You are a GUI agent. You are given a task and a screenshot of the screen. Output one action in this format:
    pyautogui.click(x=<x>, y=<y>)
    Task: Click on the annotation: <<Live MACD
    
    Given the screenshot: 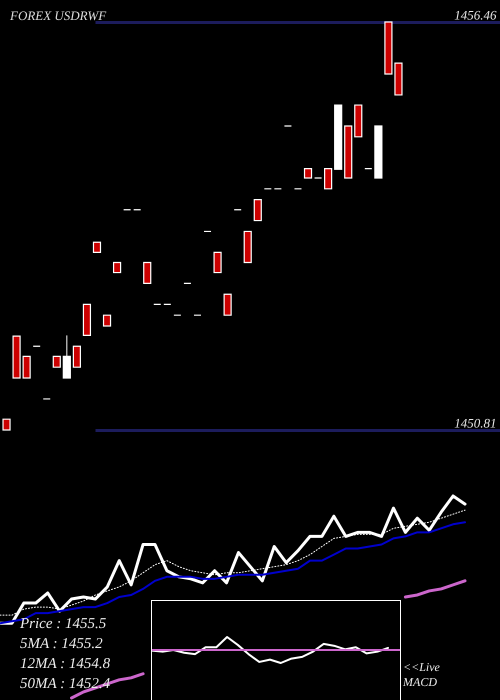 What is the action you would take?
    pyautogui.click(x=422, y=675)
    